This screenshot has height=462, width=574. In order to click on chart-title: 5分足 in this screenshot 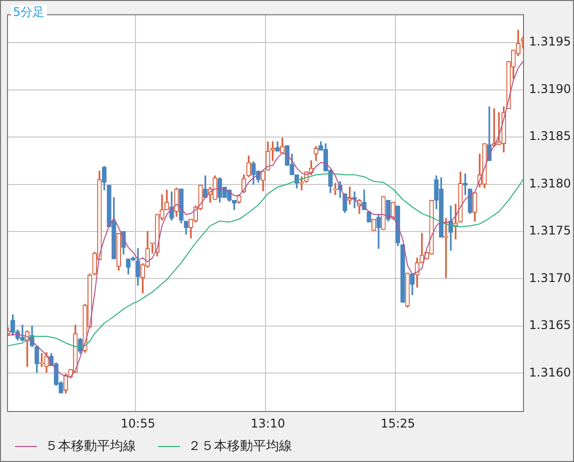, I will do `click(29, 12)`.